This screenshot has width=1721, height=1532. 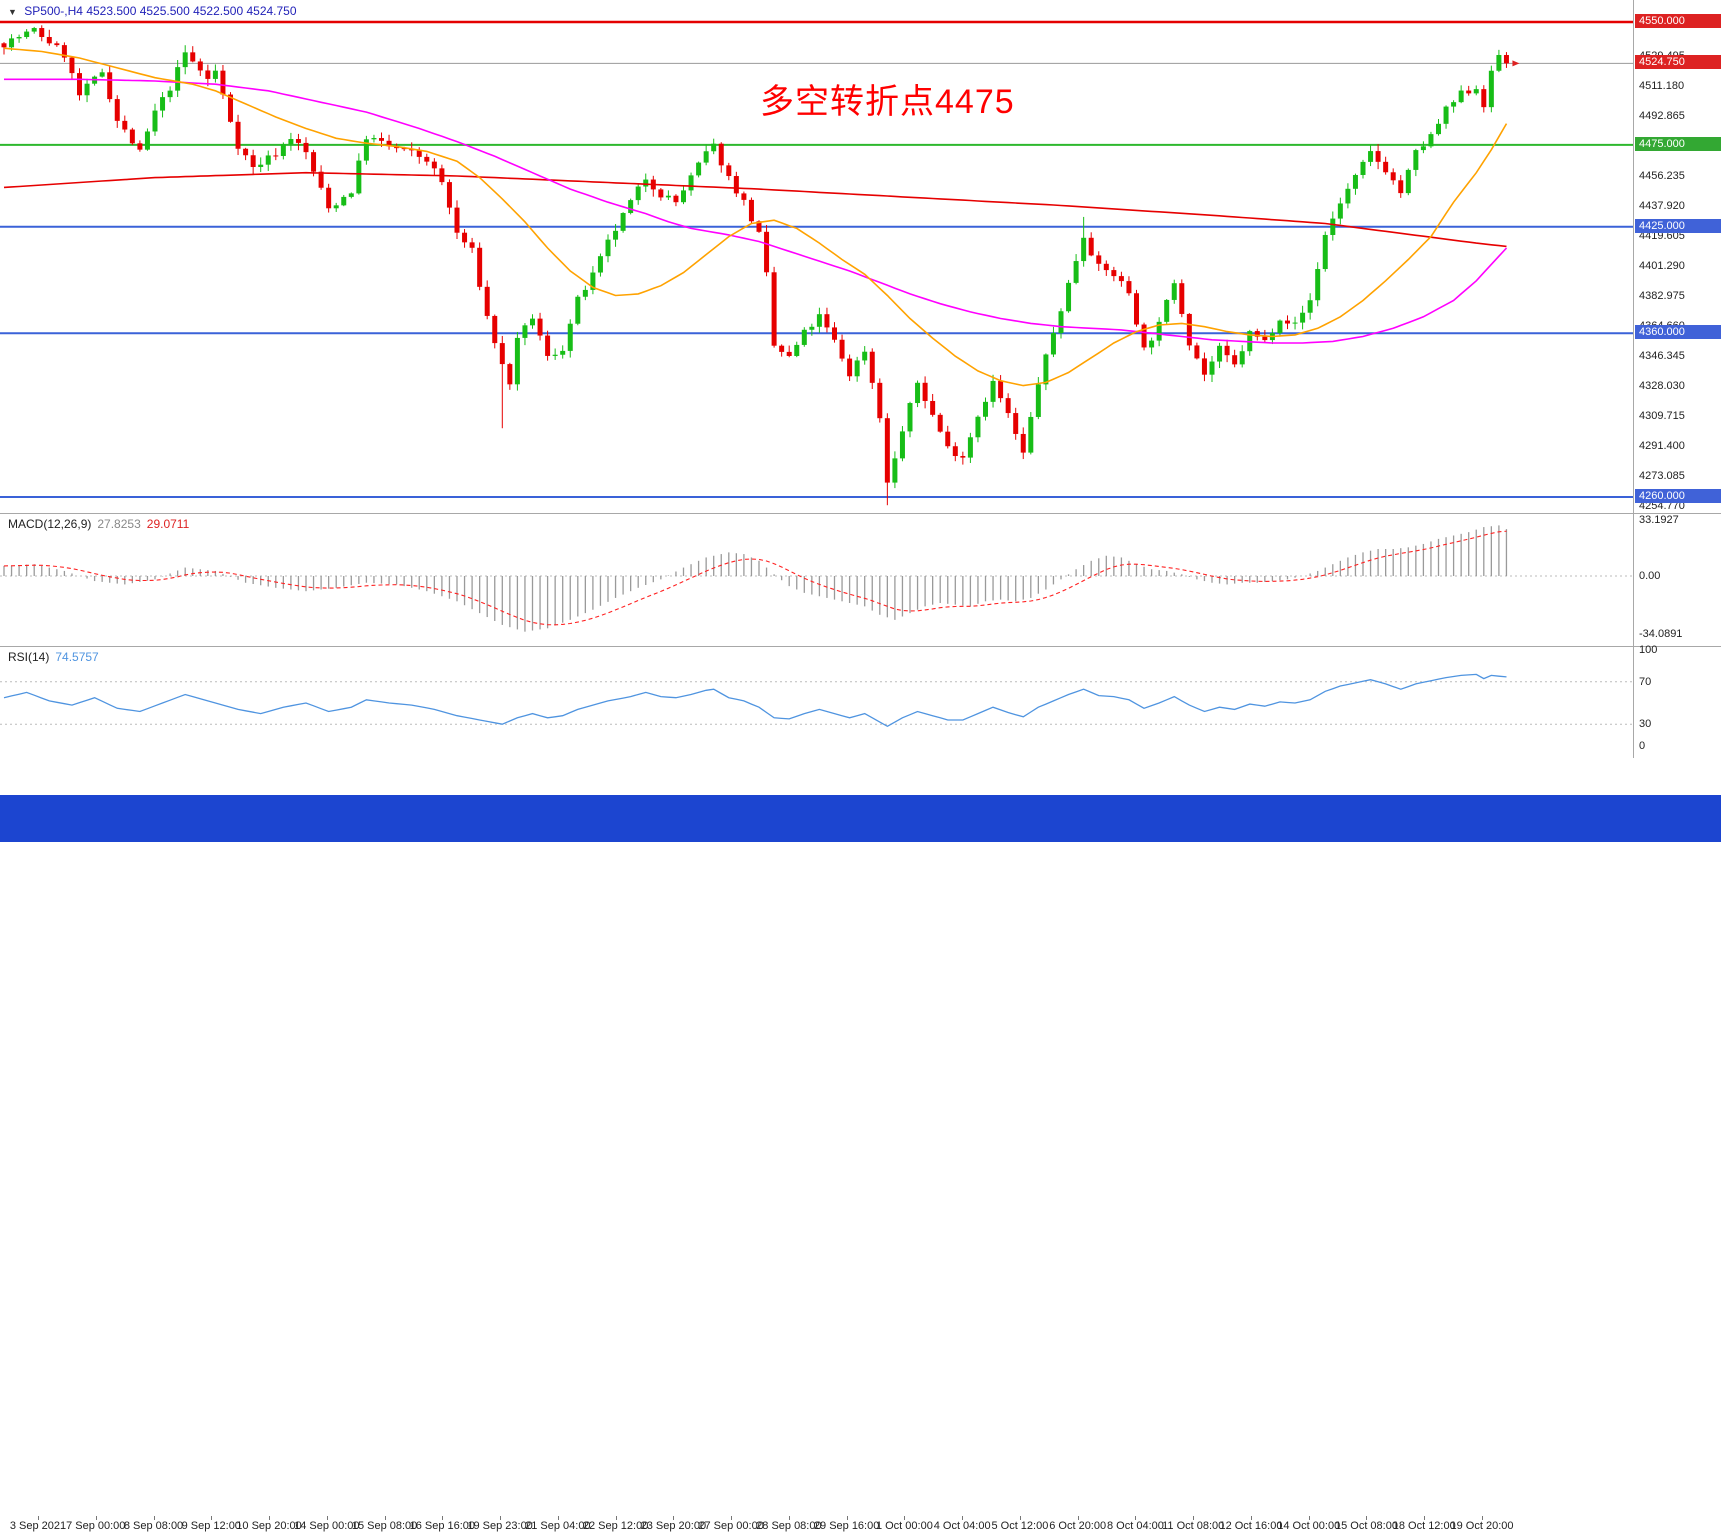 What do you see at coordinates (1424, 1526) in the screenshot?
I see `time-axis-label: 18 Oct 12:00` at bounding box center [1424, 1526].